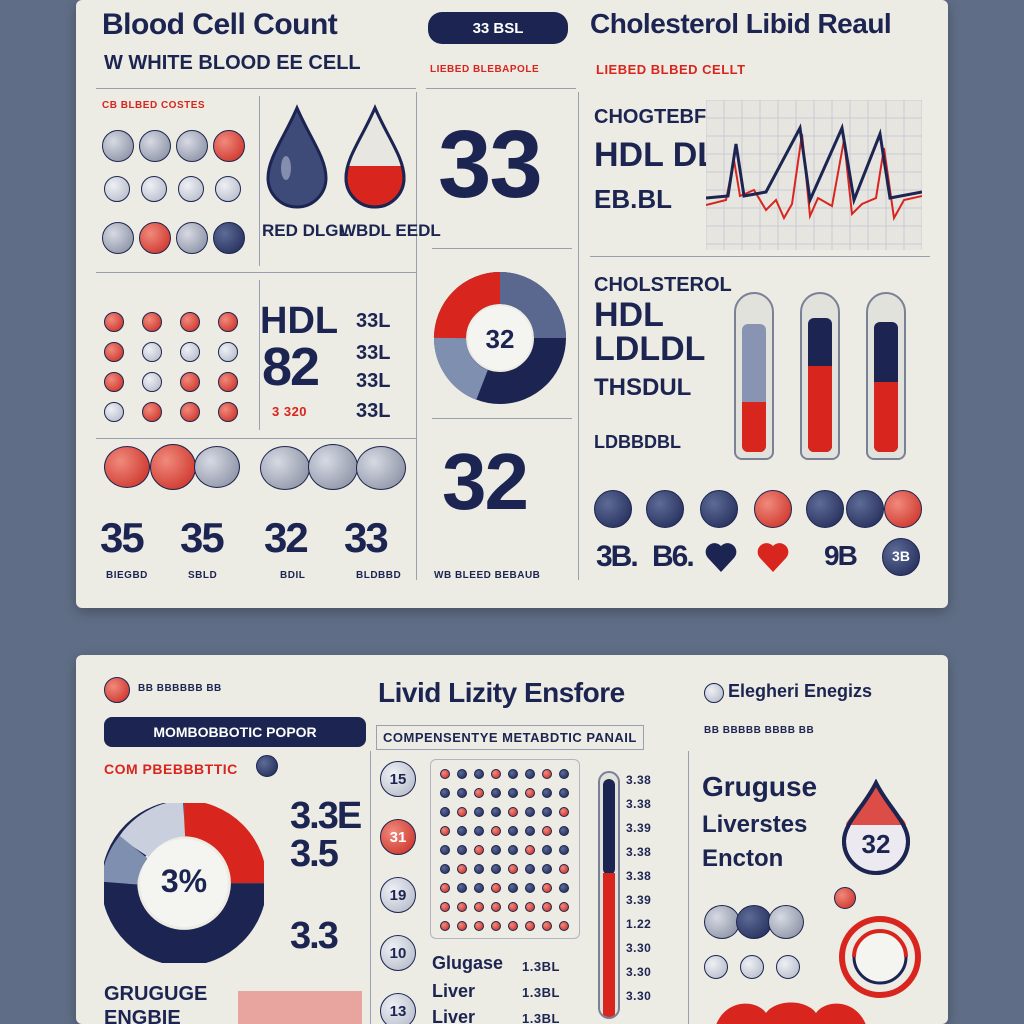  Describe the element at coordinates (755, 824) in the screenshot. I see `right-word: Liverstes` at that location.